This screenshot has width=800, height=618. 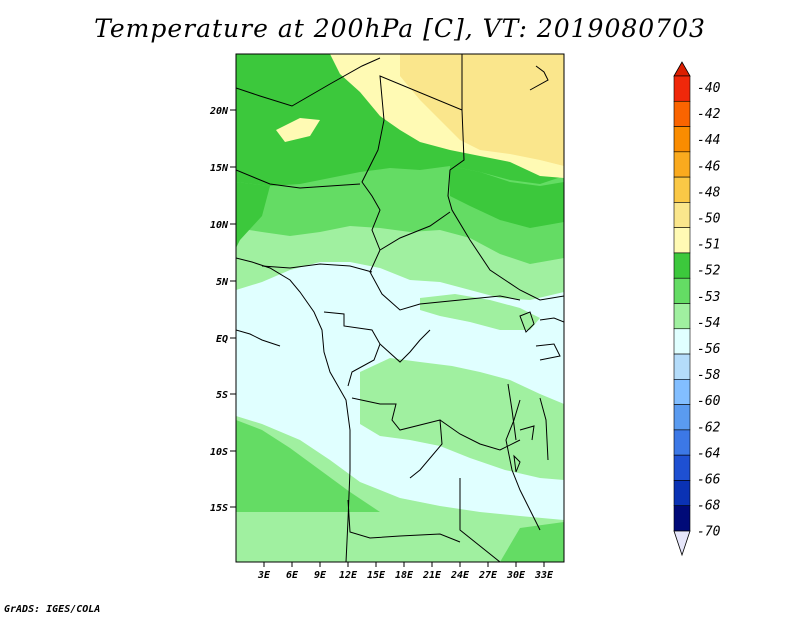 I want to click on colorbar-label: -46, so click(x=709, y=166).